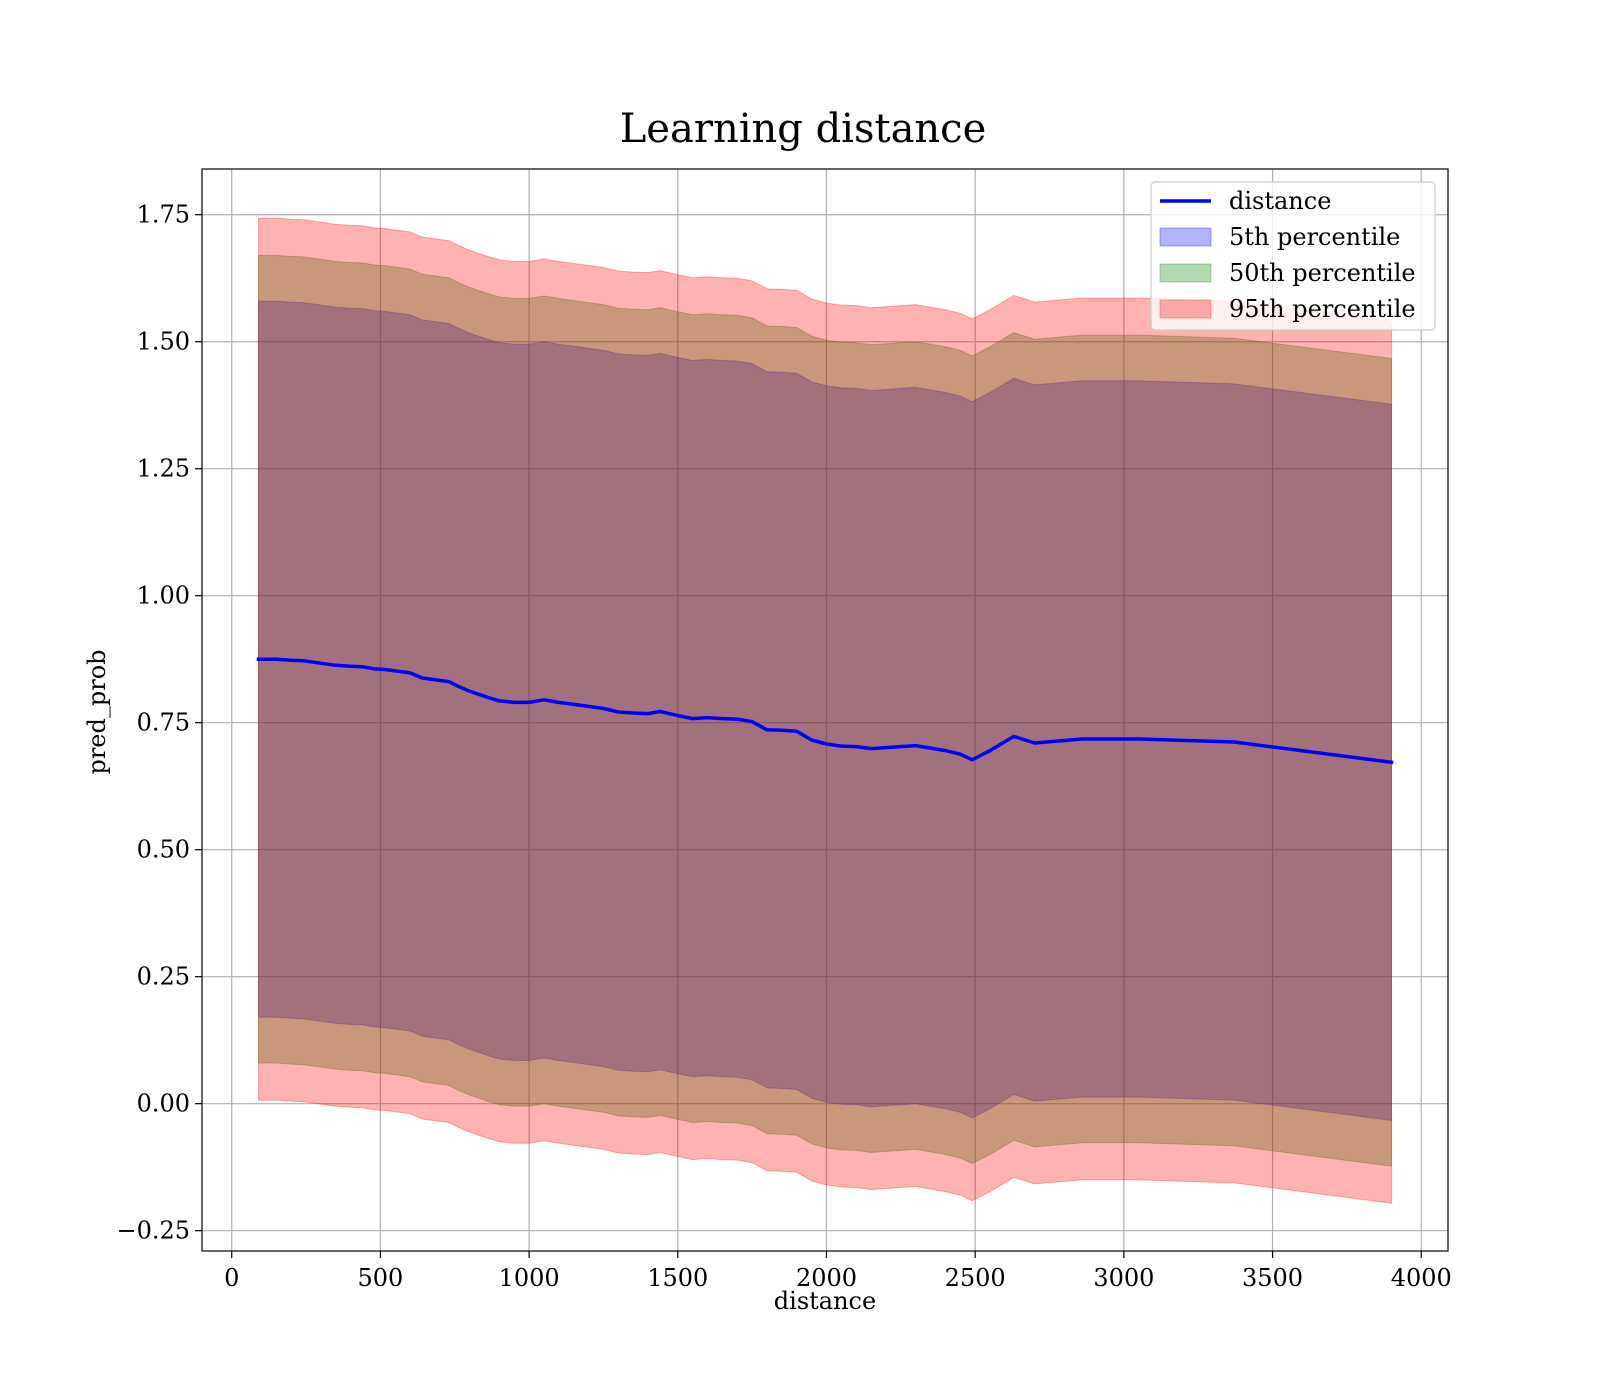 The width and height of the screenshot is (1600, 1400). I want to click on legend-label-distance: distance, so click(1280, 201).